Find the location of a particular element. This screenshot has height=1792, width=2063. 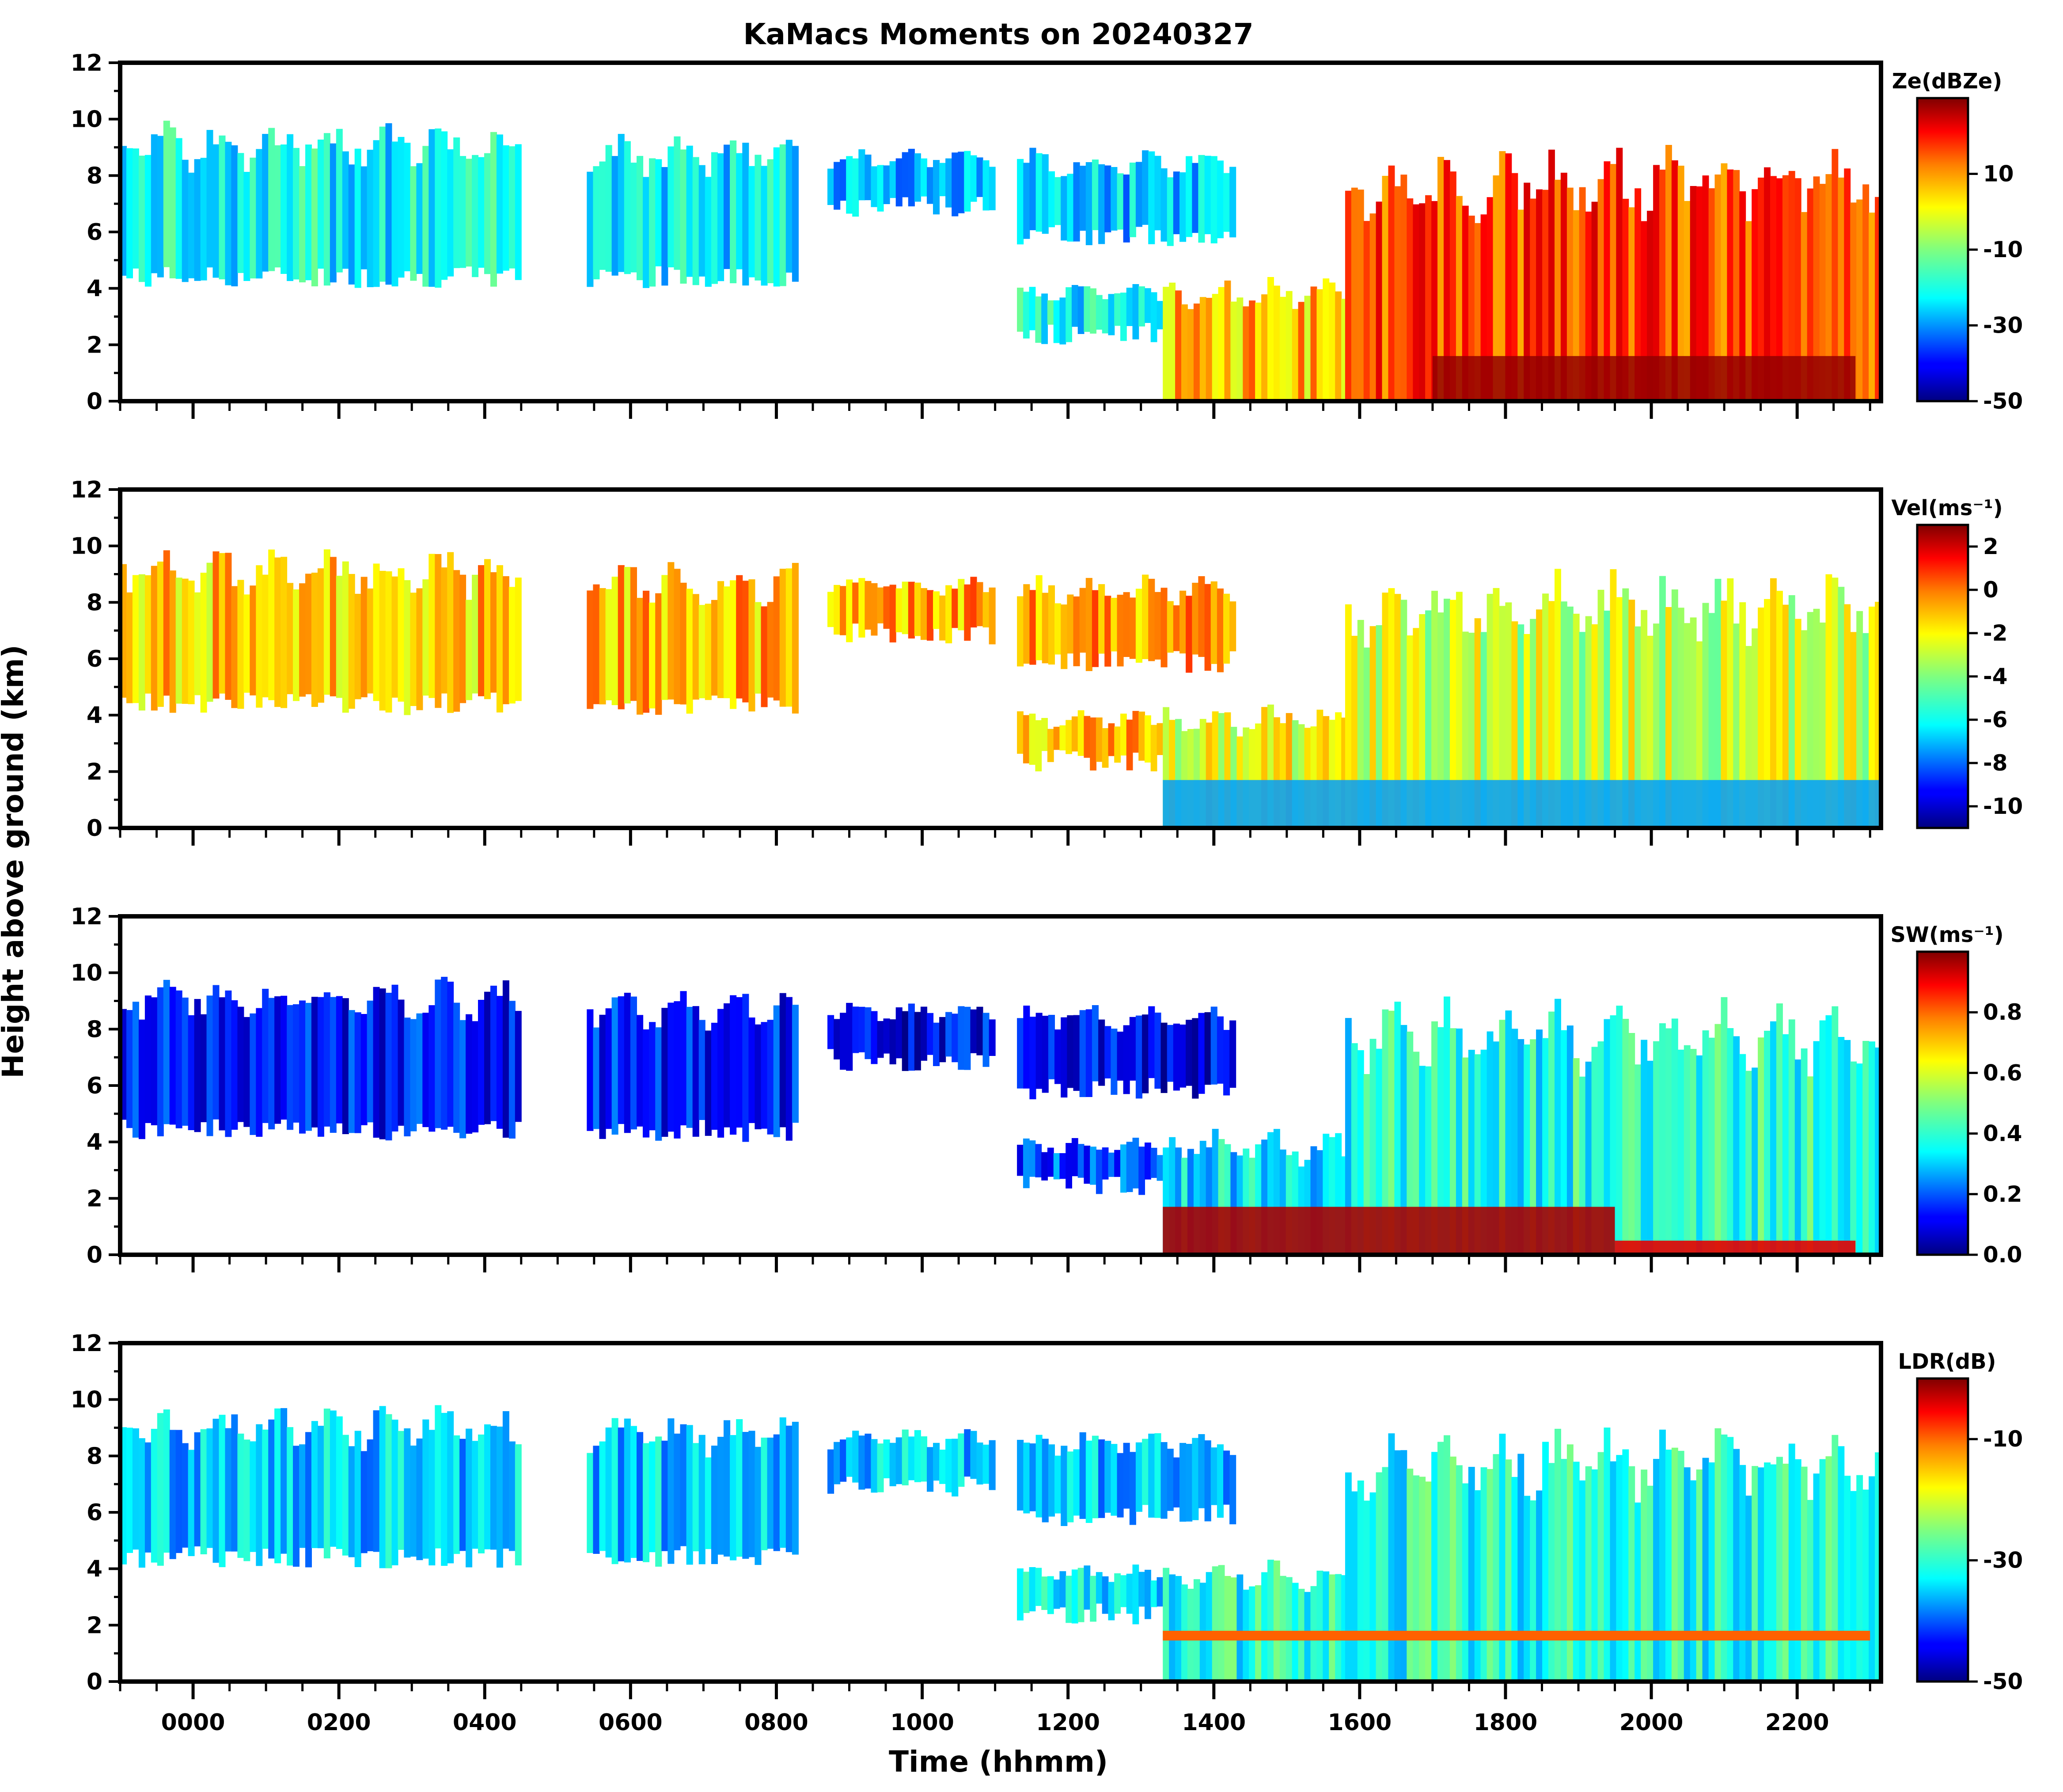

y-tick-label: 0 is located at coordinates (94, 828).